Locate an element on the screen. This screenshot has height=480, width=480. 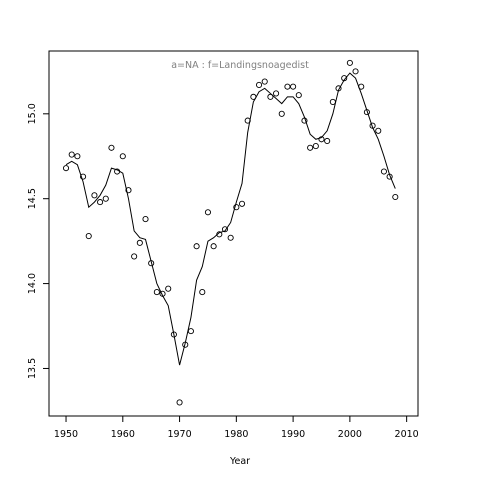
chart-annotation: a=NA : f=Landingsnoagedist is located at coordinates (240, 65).